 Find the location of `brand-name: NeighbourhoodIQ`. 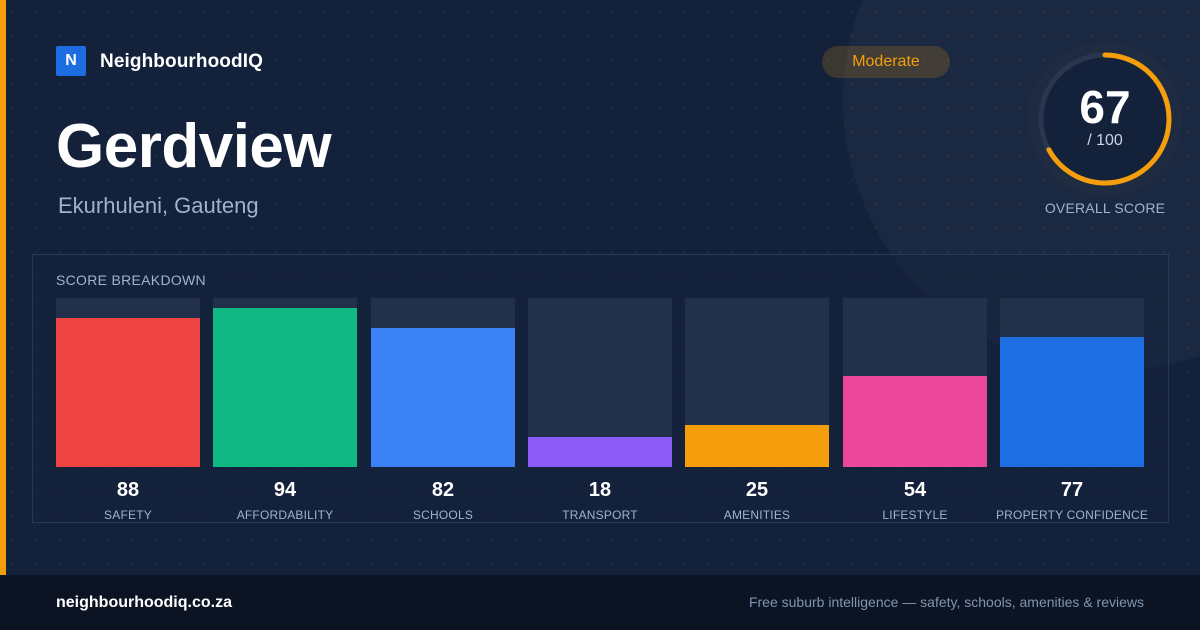

brand-name: NeighbourhoodIQ is located at coordinates (181, 61).